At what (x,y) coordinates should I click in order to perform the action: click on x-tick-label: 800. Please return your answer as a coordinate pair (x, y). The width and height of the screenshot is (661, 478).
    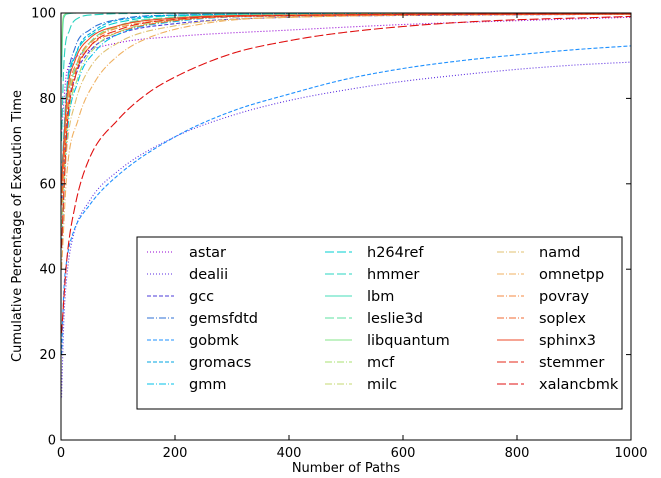
    Looking at the image, I should click on (517, 453).